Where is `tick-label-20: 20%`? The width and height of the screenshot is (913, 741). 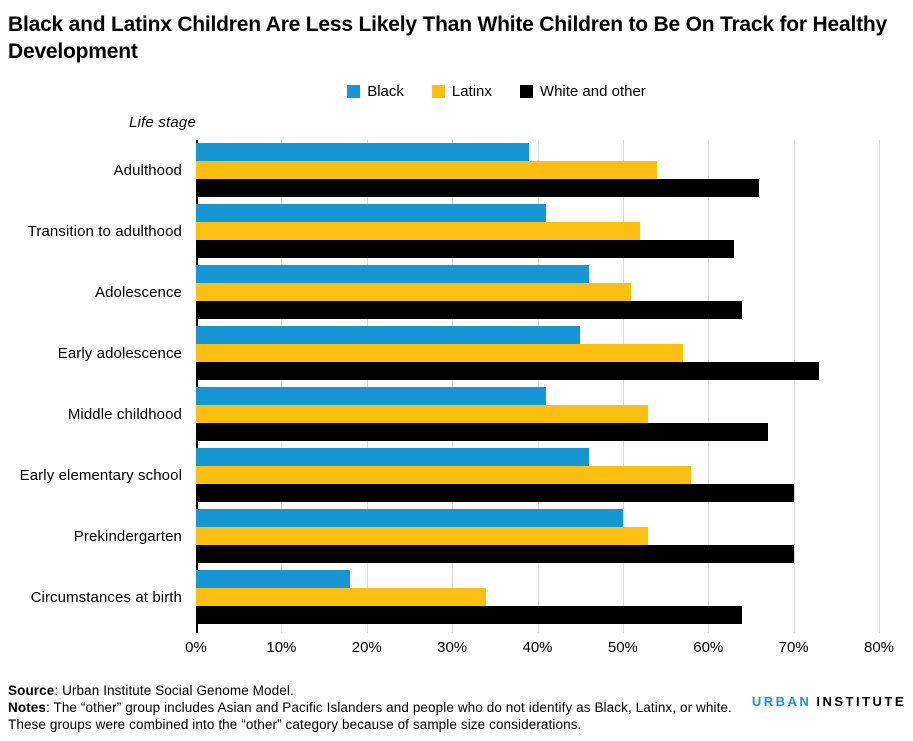 tick-label-20: 20% is located at coordinates (366, 647).